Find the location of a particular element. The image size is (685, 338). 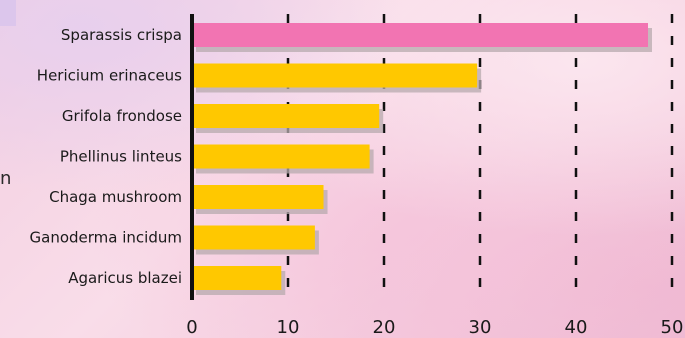

x-tick-label: 0 is located at coordinates (191, 327).